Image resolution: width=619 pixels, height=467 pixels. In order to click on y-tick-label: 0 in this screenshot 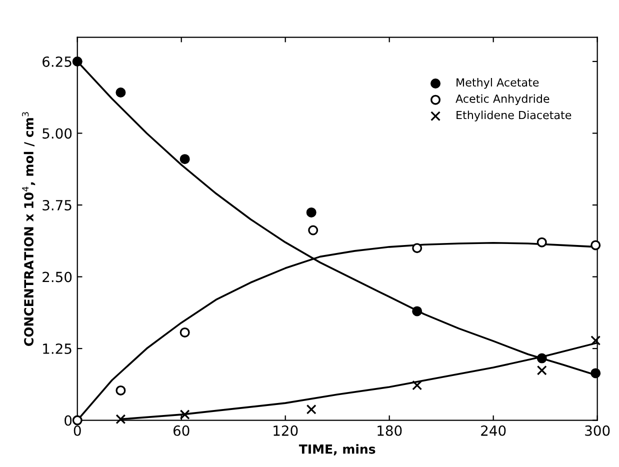, I will do `click(68, 420)`.